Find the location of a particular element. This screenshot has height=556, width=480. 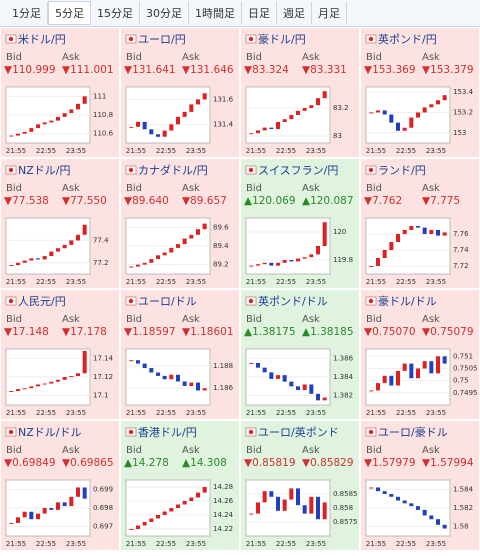

bid-price: ▼0.69849 is located at coordinates (30, 463).